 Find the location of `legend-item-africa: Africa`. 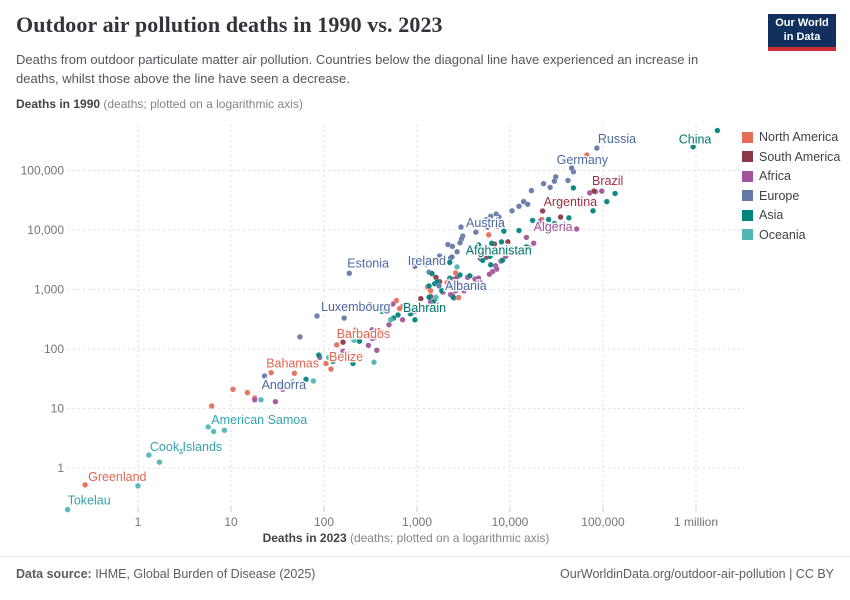

legend-item-africa: Africa is located at coordinates (791, 176).